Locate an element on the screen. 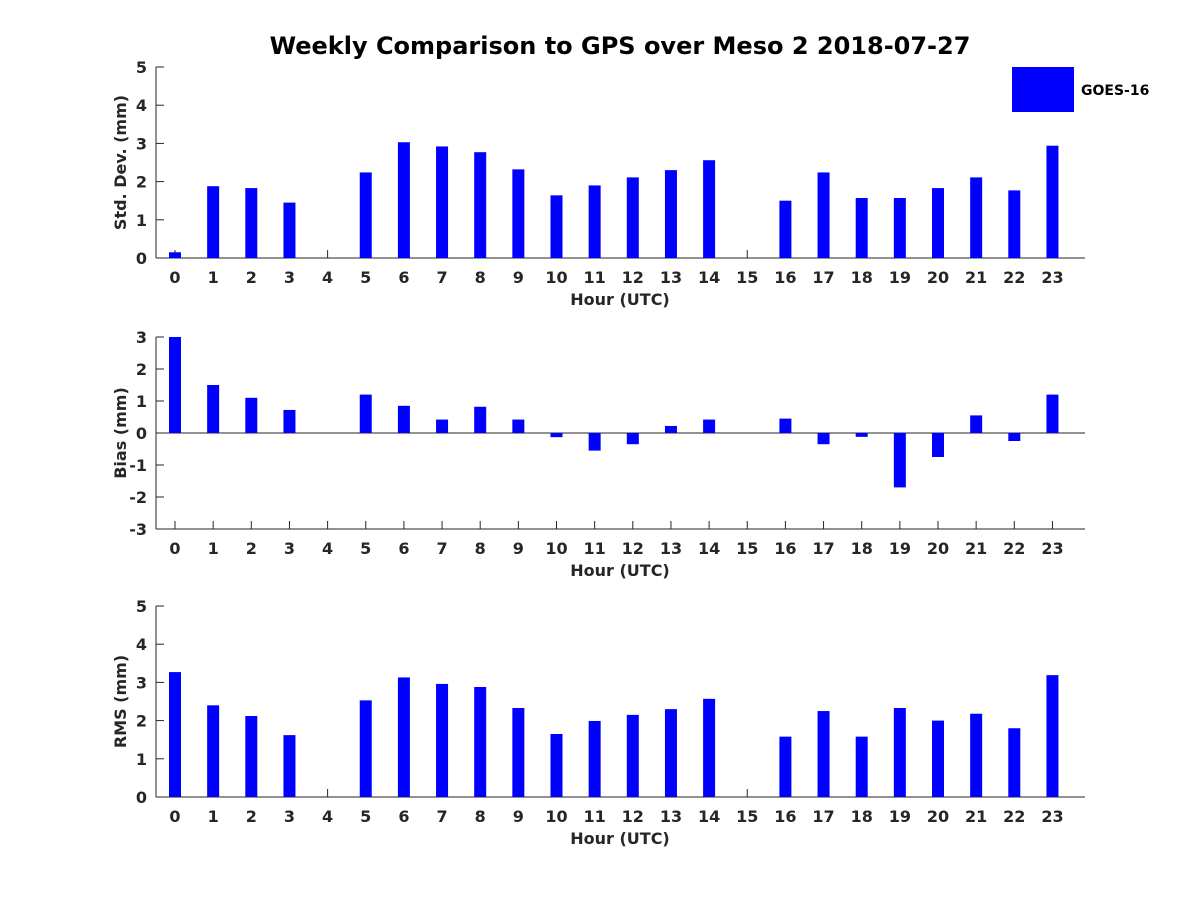  std-dev-xtick-label: 15 is located at coordinates (747, 277).